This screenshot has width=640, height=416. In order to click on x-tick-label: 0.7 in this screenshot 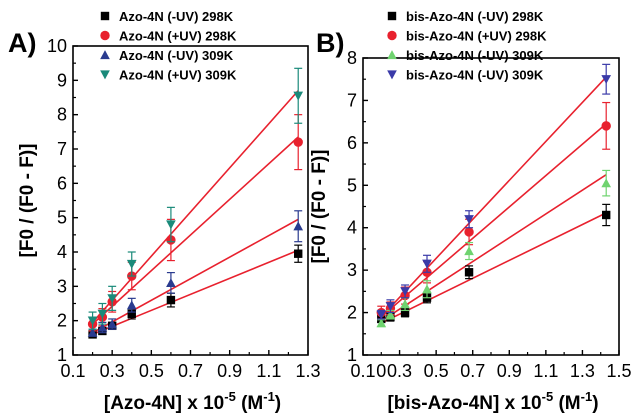, I will do `click(472, 371)`.